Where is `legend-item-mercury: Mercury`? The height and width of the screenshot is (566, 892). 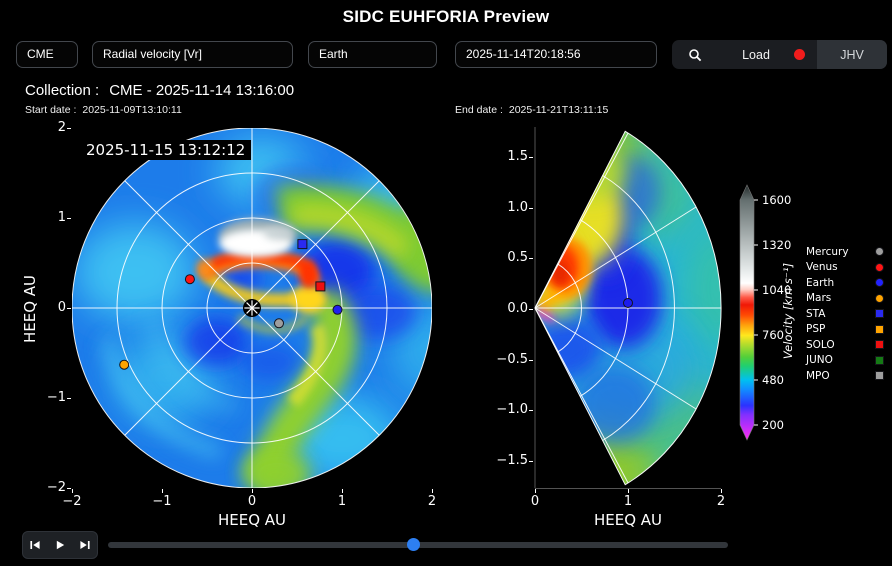
legend-item-mercury: Mercury is located at coordinates (845, 252).